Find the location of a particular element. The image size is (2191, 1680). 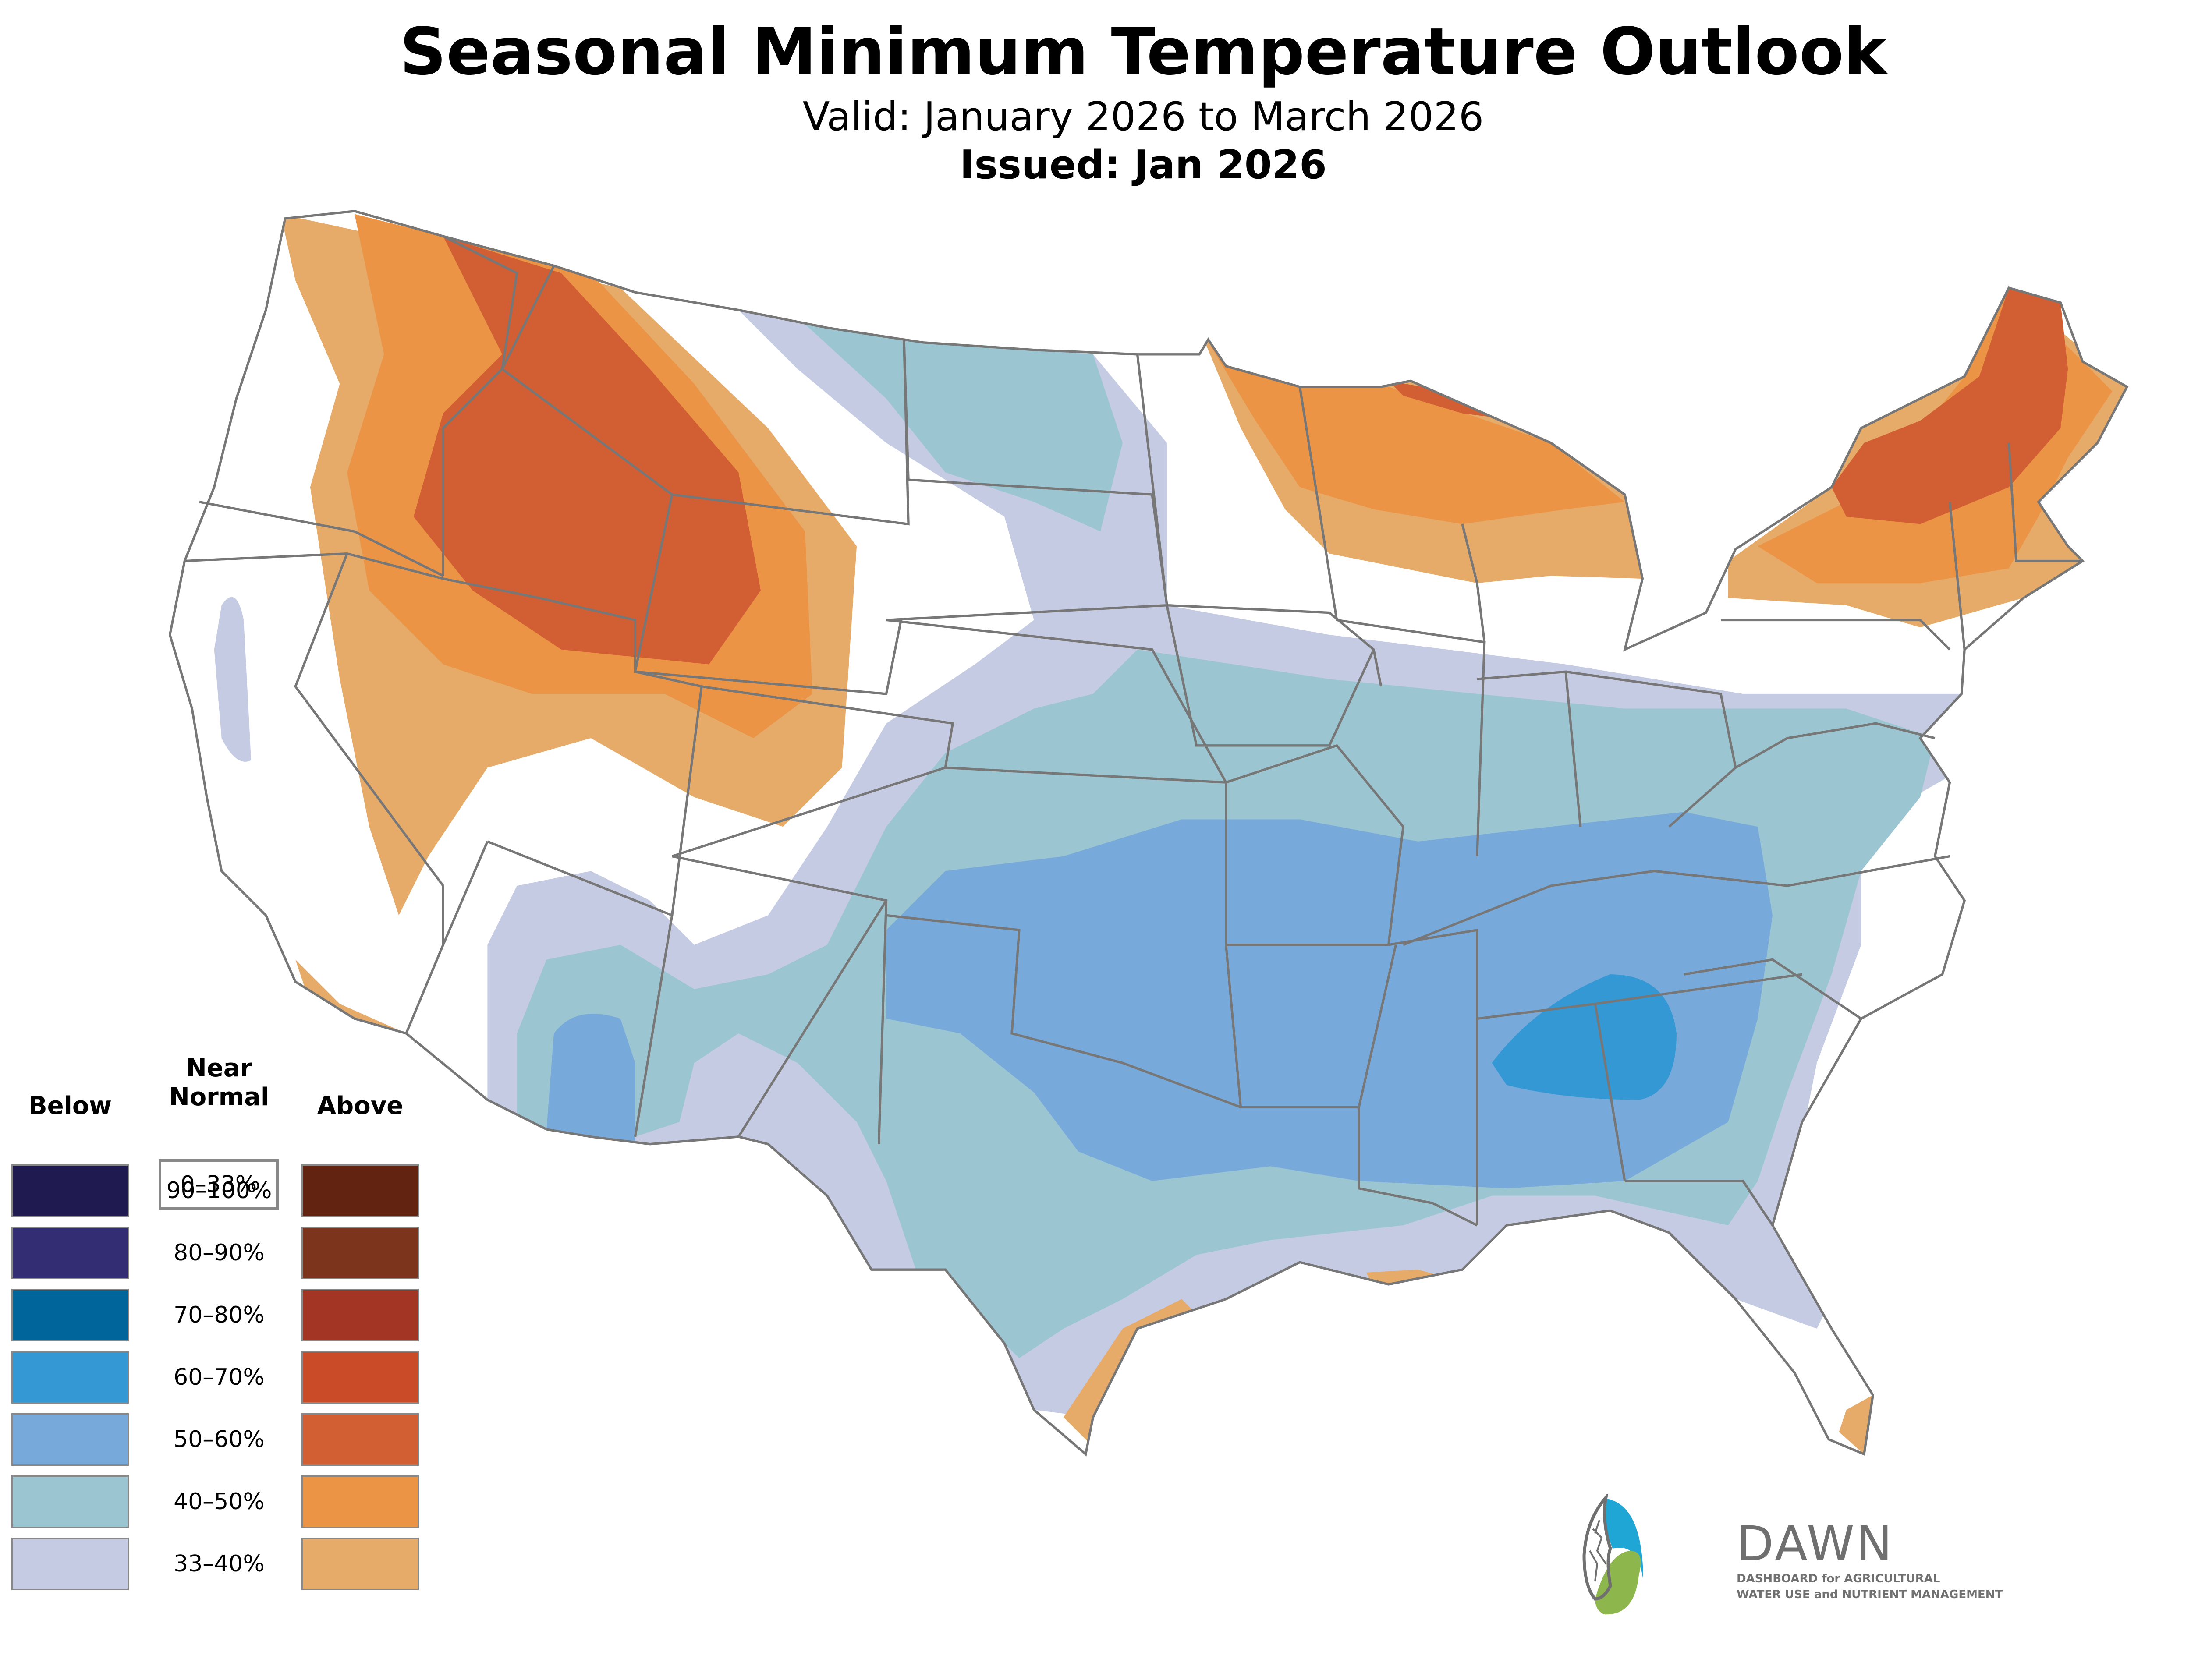

legend-range-label: 40–50% is located at coordinates (219, 1502).